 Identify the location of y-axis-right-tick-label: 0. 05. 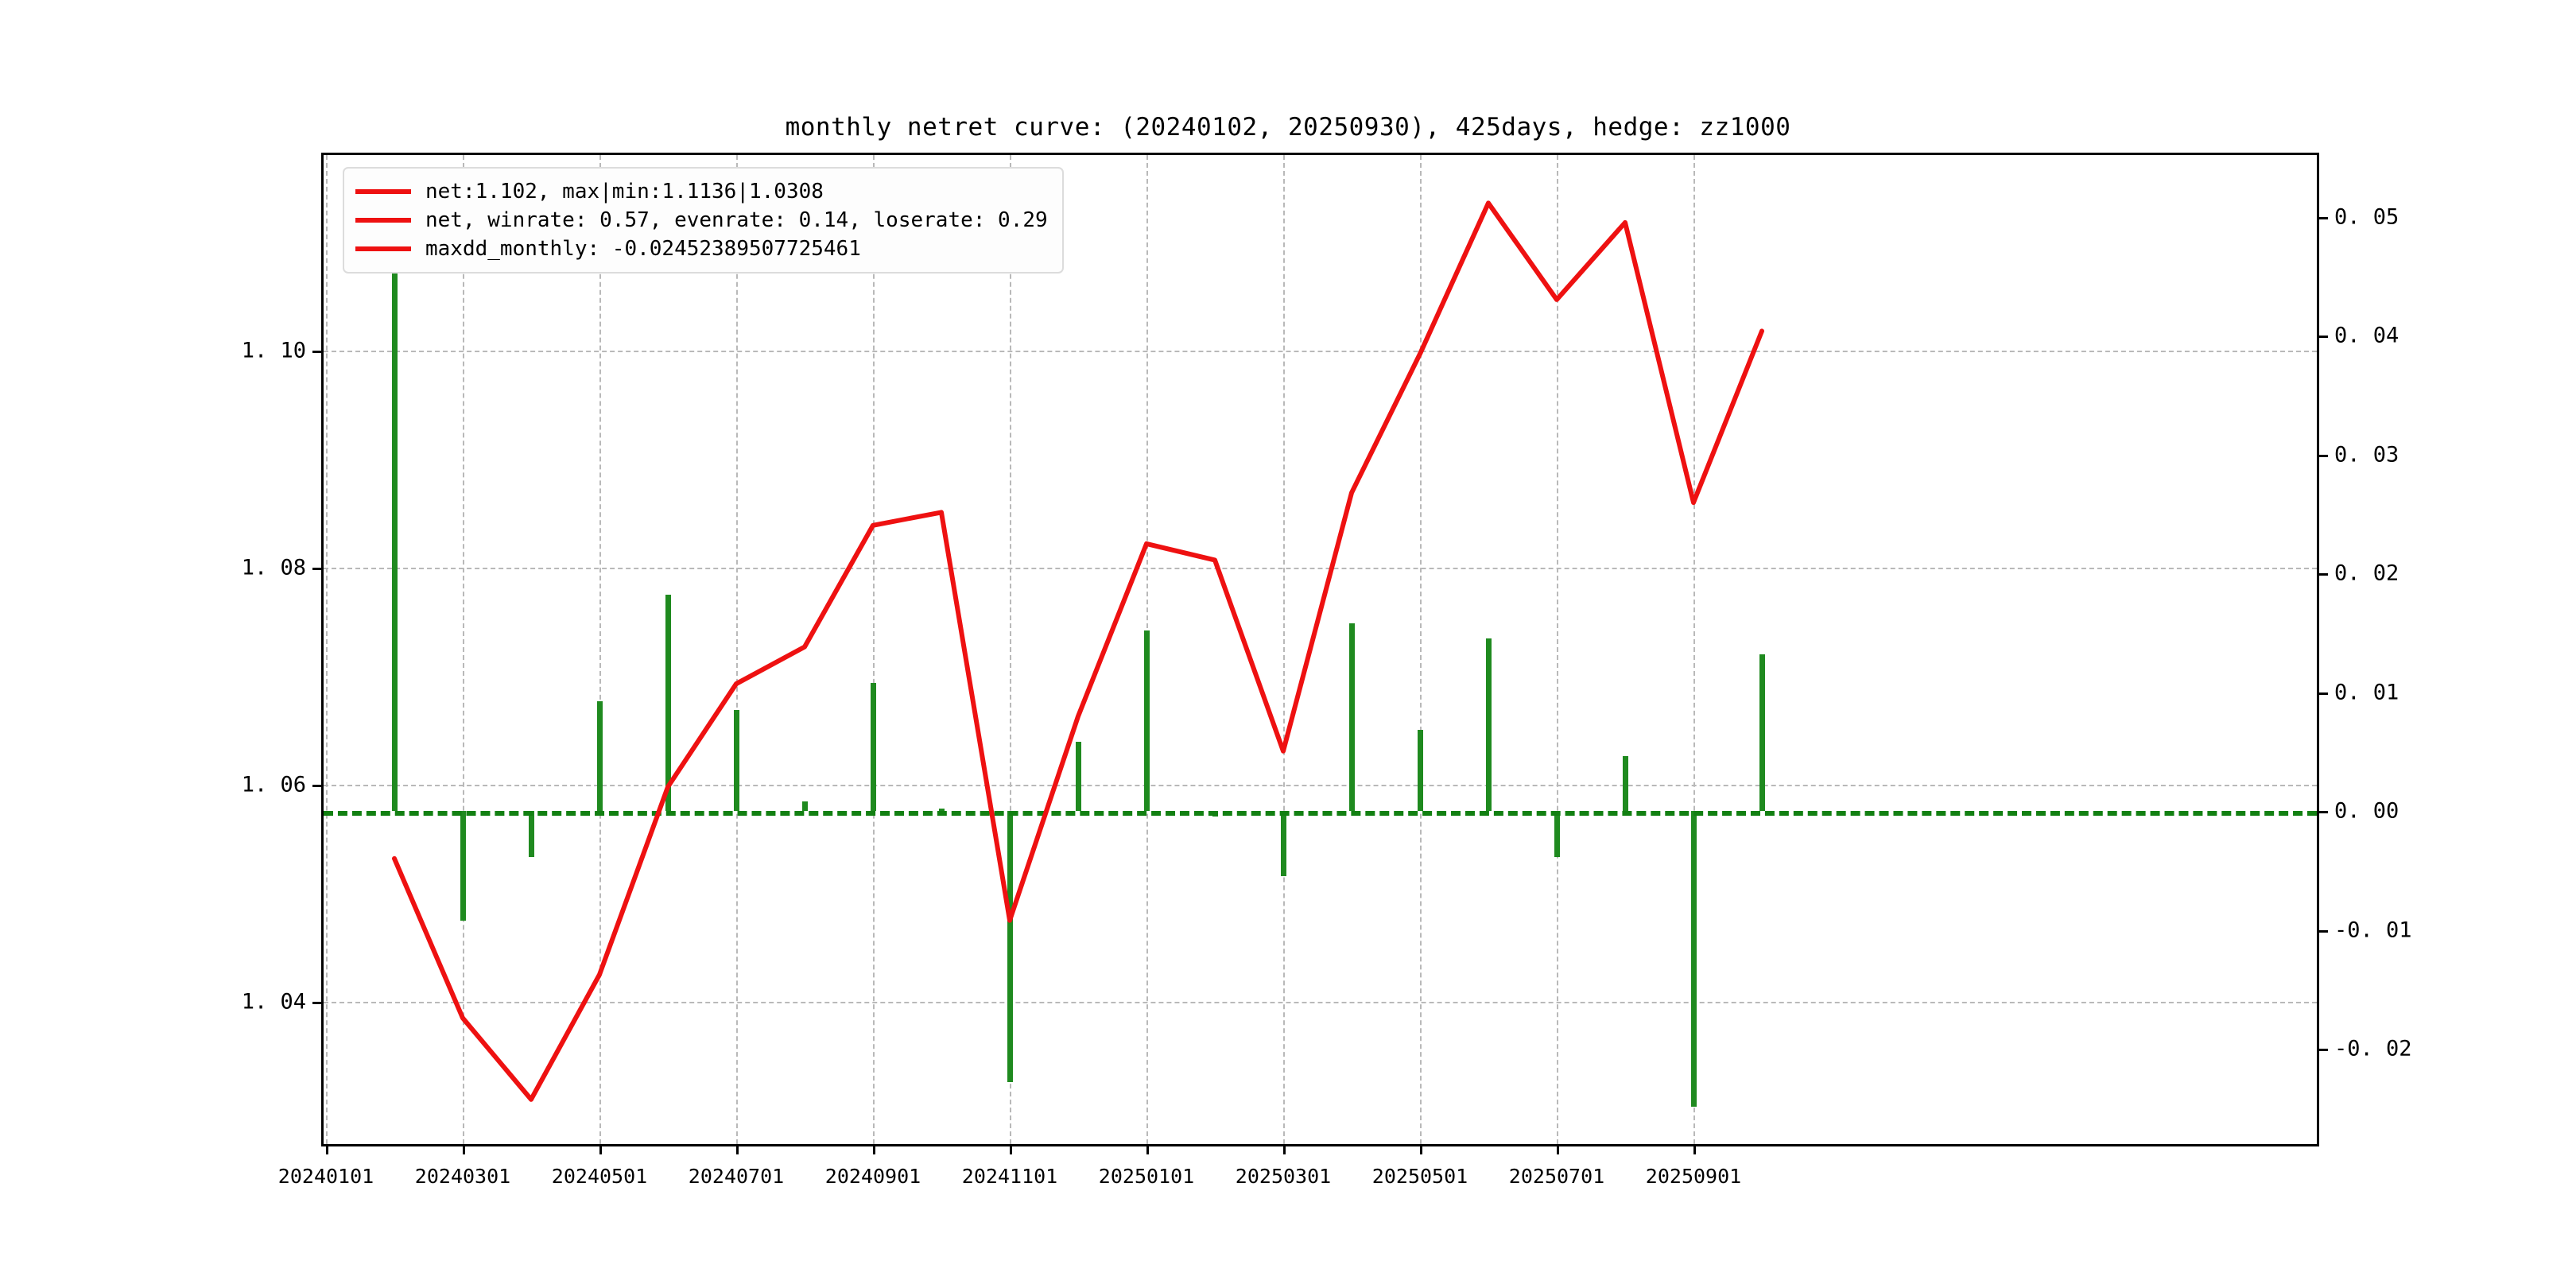
(2366, 217).